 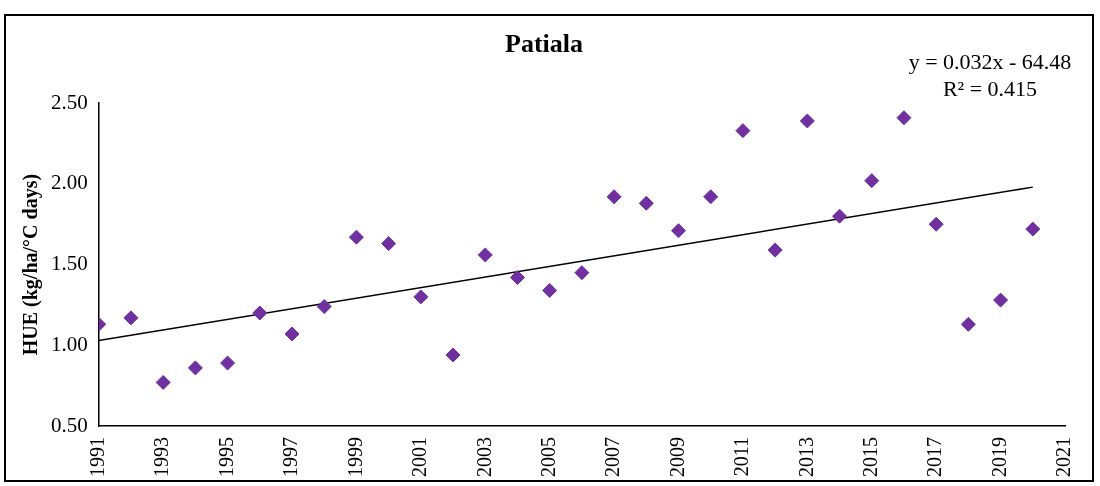 I want to click on x-tick-label: 1997, so click(x=290, y=457).